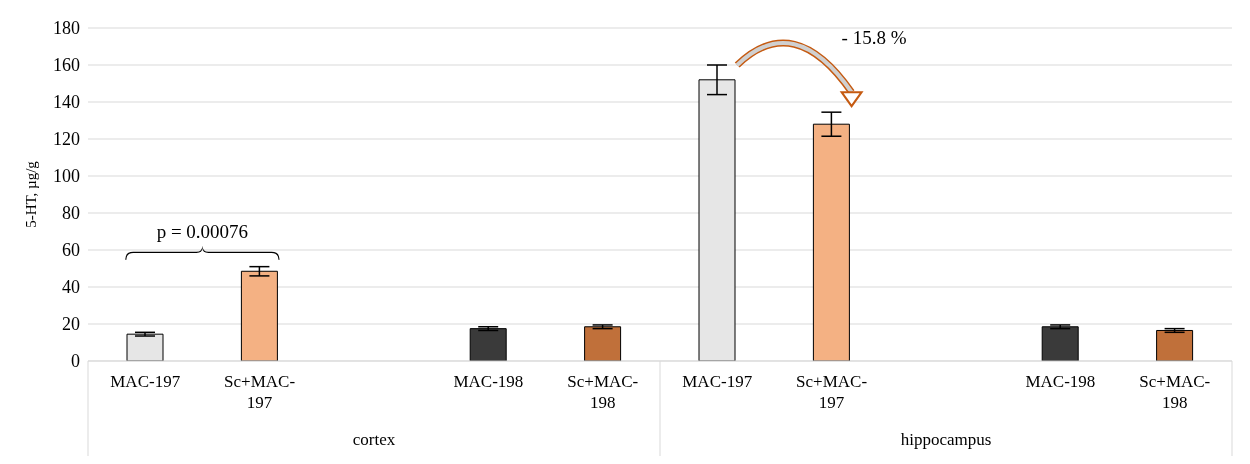 The image size is (1250, 464). I want to click on y-tick-label: 160, so click(66, 65).